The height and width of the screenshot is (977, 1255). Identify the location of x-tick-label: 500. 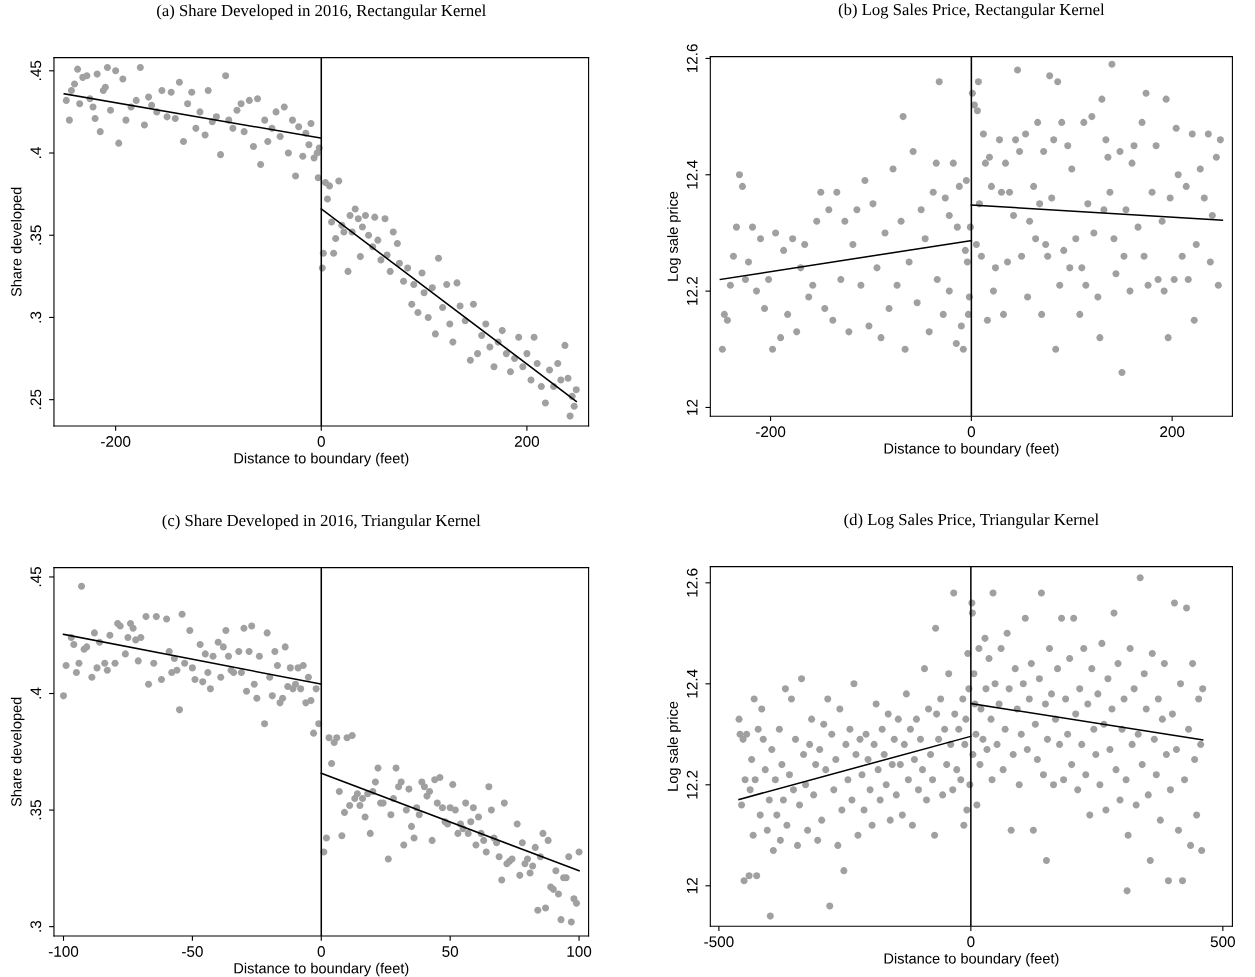
(1222, 942).